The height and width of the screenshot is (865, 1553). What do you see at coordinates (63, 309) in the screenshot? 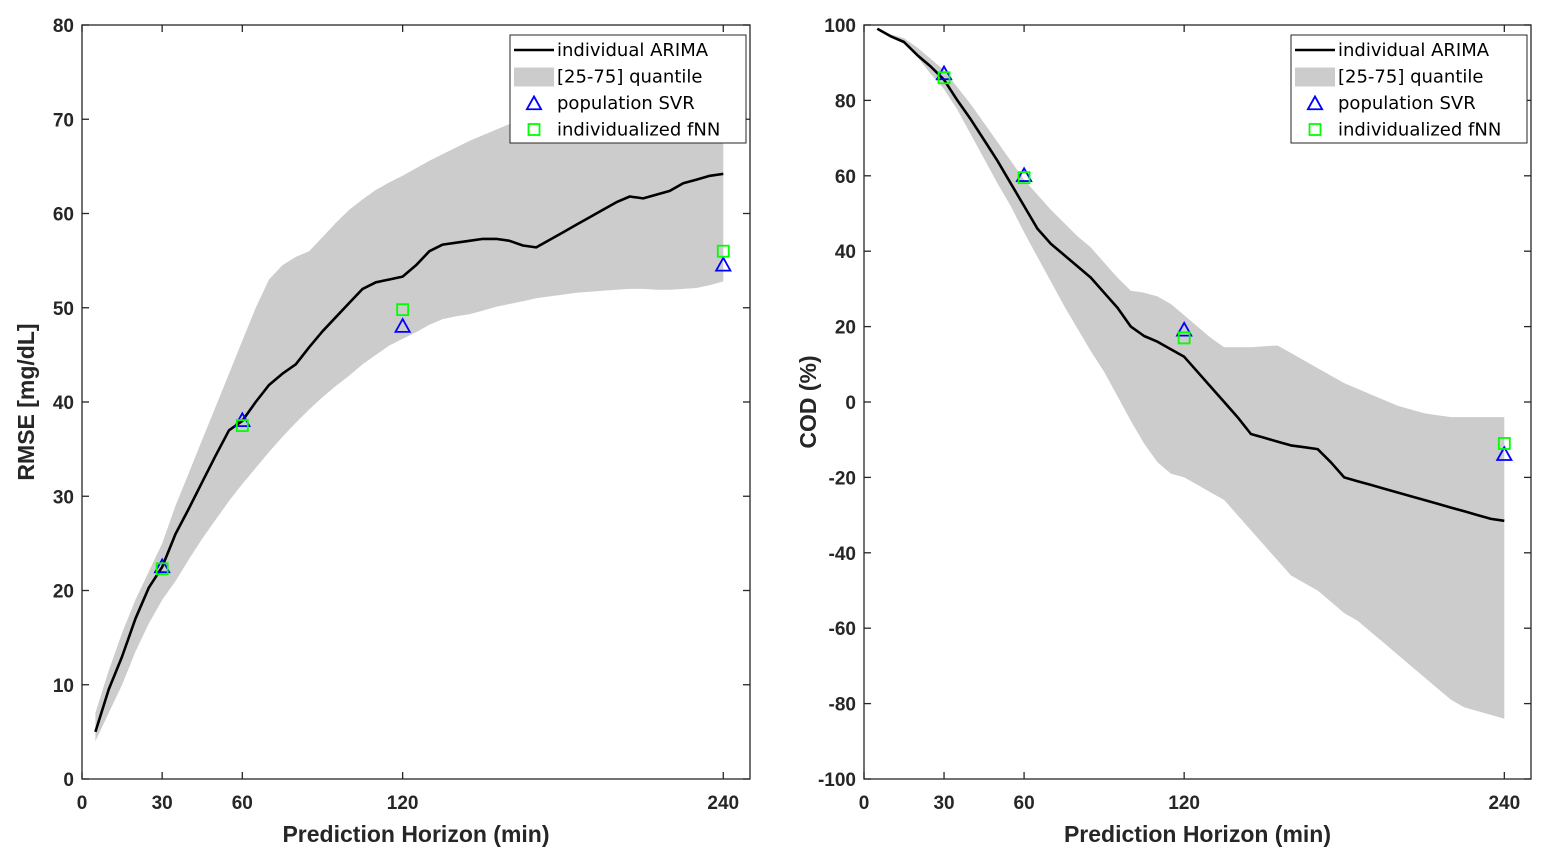
I see `y-tick-label: 50` at bounding box center [63, 309].